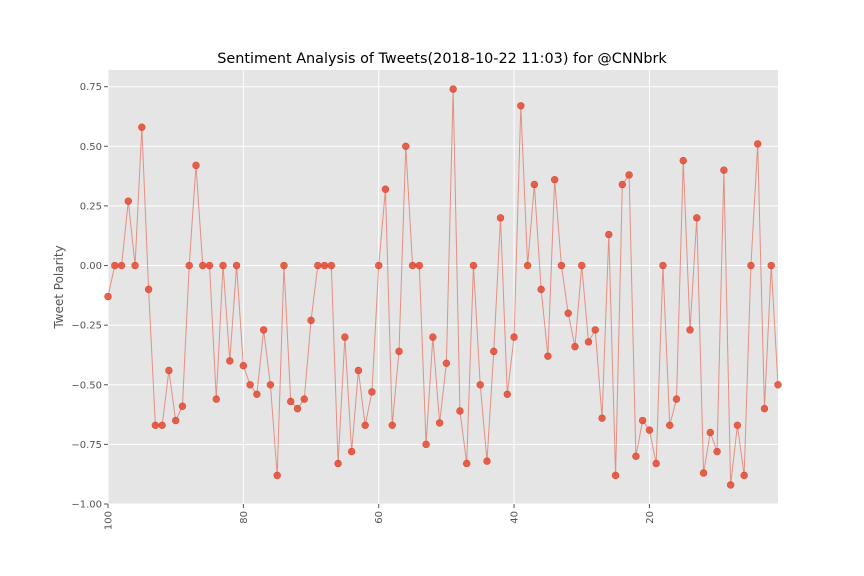  What do you see at coordinates (59, 287) in the screenshot?
I see `y-axis-label: Tweet Polarity` at bounding box center [59, 287].